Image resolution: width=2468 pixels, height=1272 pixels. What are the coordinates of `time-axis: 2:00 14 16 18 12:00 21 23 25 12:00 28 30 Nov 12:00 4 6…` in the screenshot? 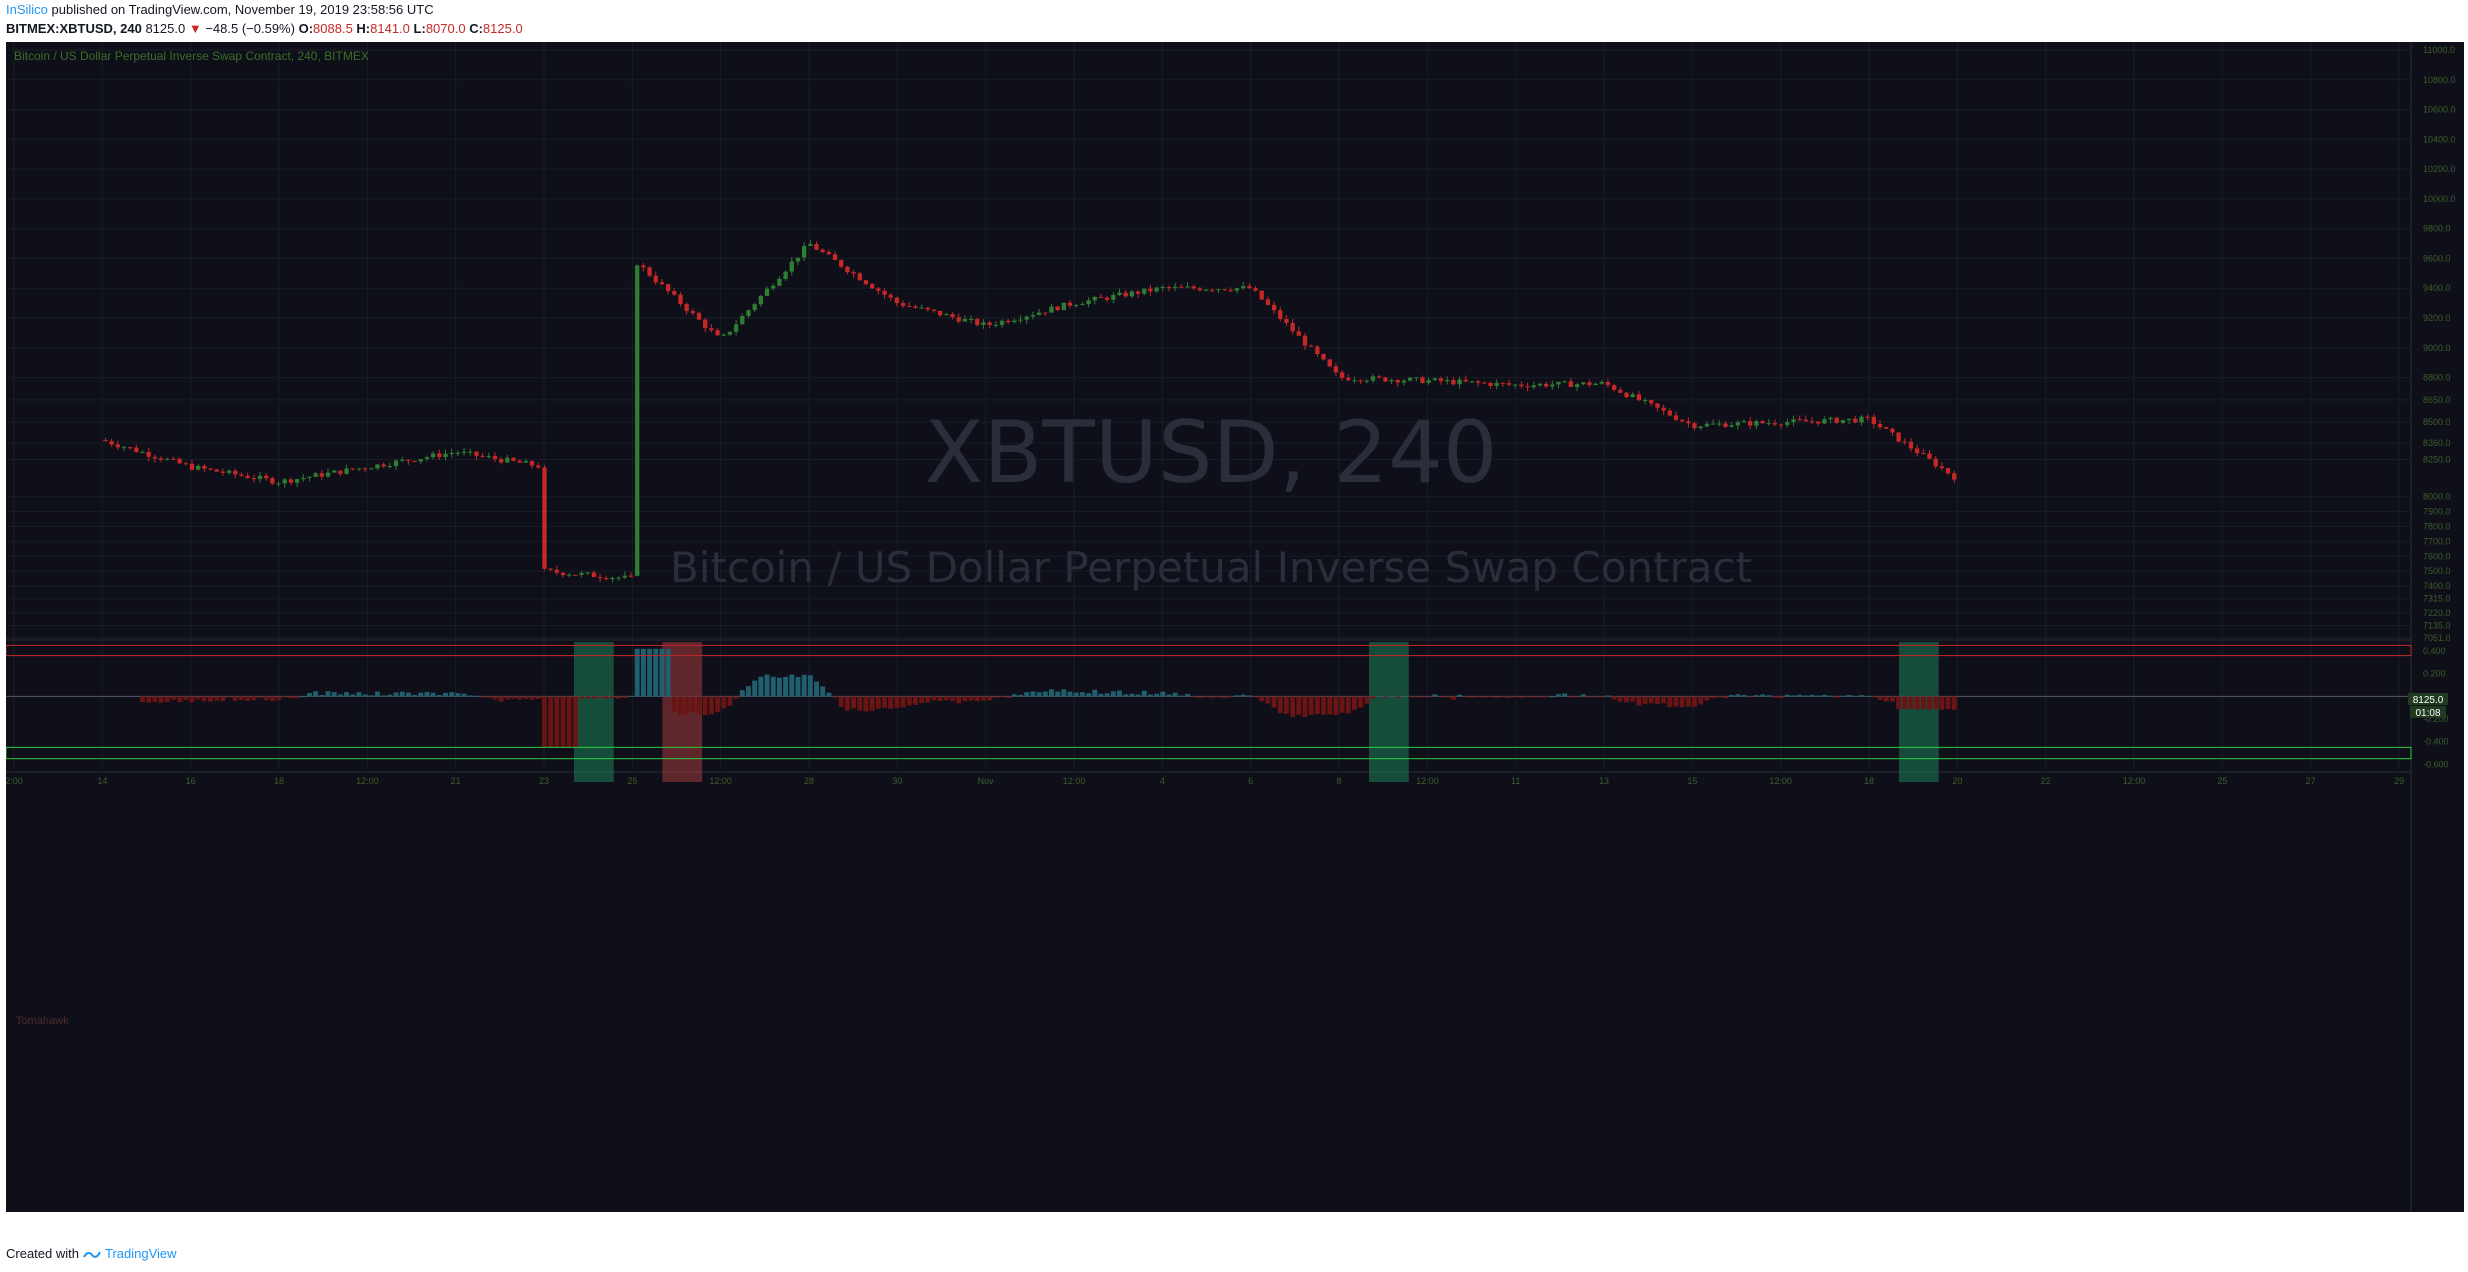 It's located at (1205, 781).